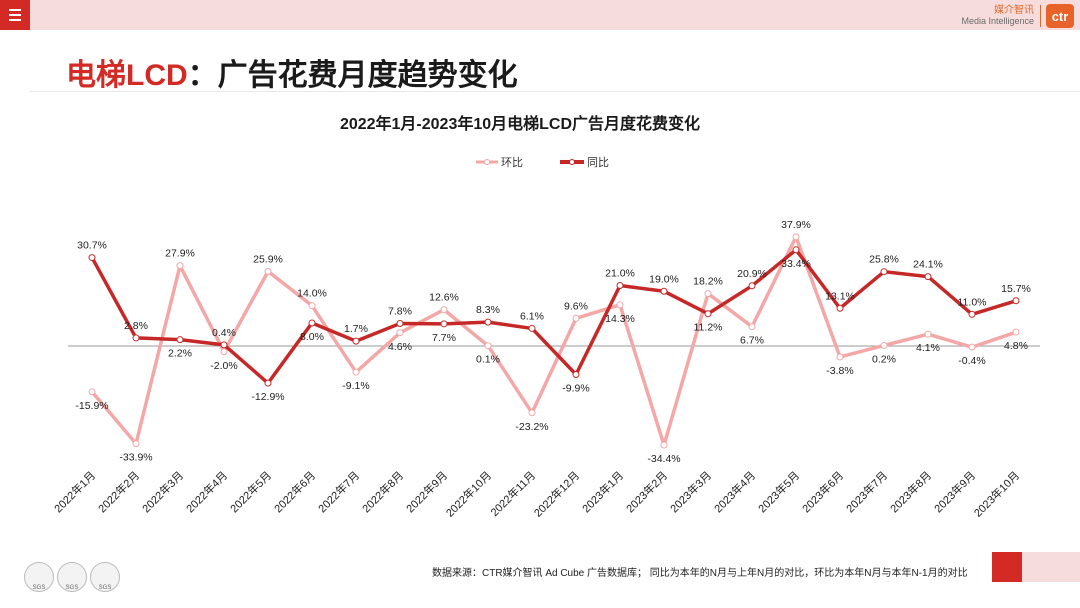  I want to click on x-tick-label: 2022年3月, so click(162, 491).